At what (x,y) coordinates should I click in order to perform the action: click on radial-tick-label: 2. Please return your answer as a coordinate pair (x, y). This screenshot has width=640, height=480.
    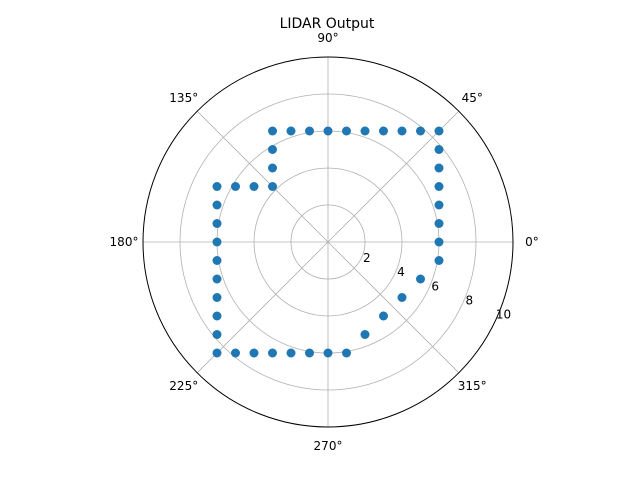
    Looking at the image, I should click on (367, 258).